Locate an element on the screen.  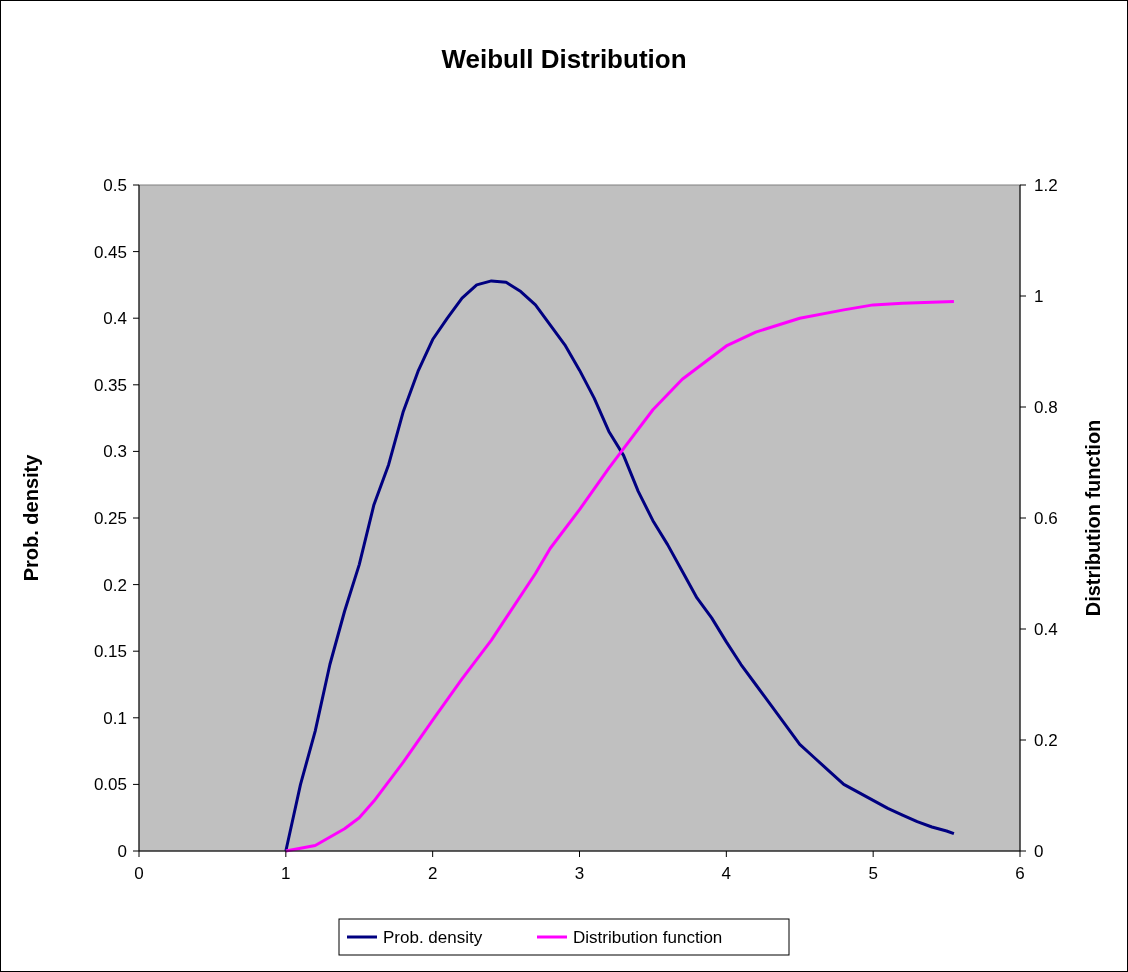
y-tick-label: 0.2 is located at coordinates (115, 585).